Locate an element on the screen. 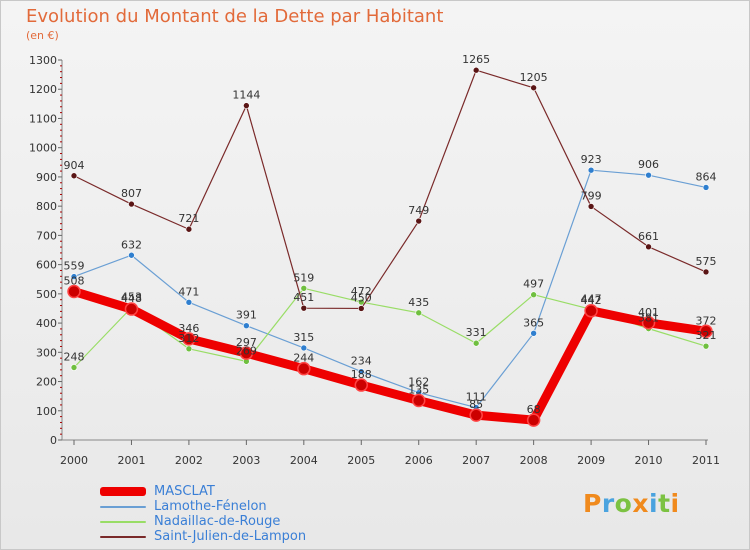  data-label: 321 is located at coordinates (706, 335).